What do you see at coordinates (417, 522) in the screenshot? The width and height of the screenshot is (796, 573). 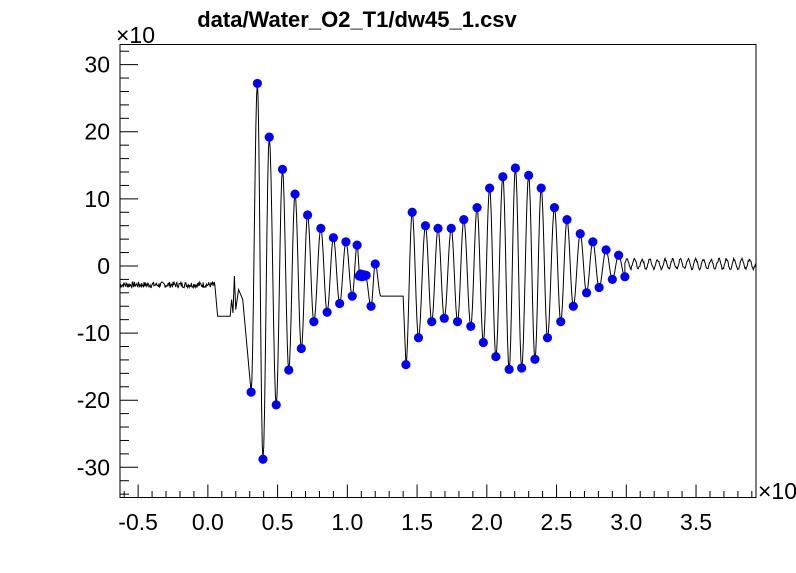 I see `x-tick-label: 1.5` at bounding box center [417, 522].